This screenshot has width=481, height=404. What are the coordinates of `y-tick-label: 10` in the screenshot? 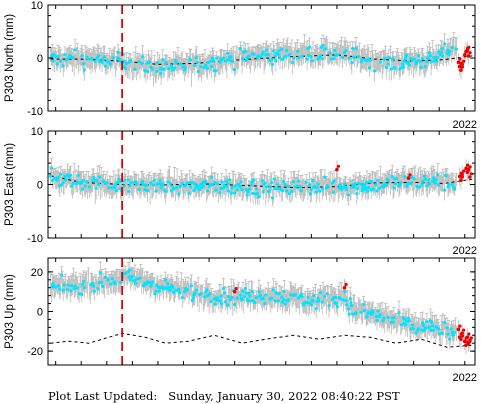 It's located at (37, 6).